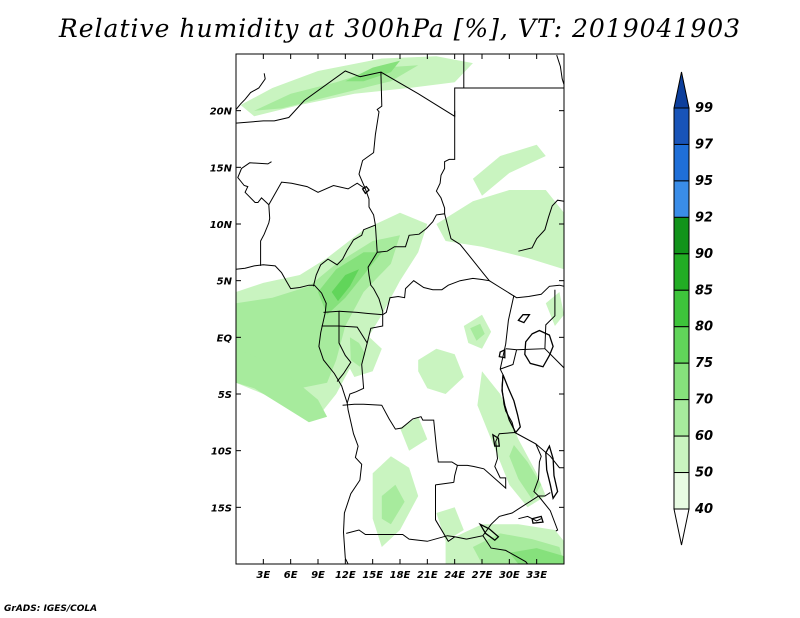 This screenshot has width=800, height=618. Describe the element at coordinates (704, 217) in the screenshot. I see `colorbar-label: 92` at that location.